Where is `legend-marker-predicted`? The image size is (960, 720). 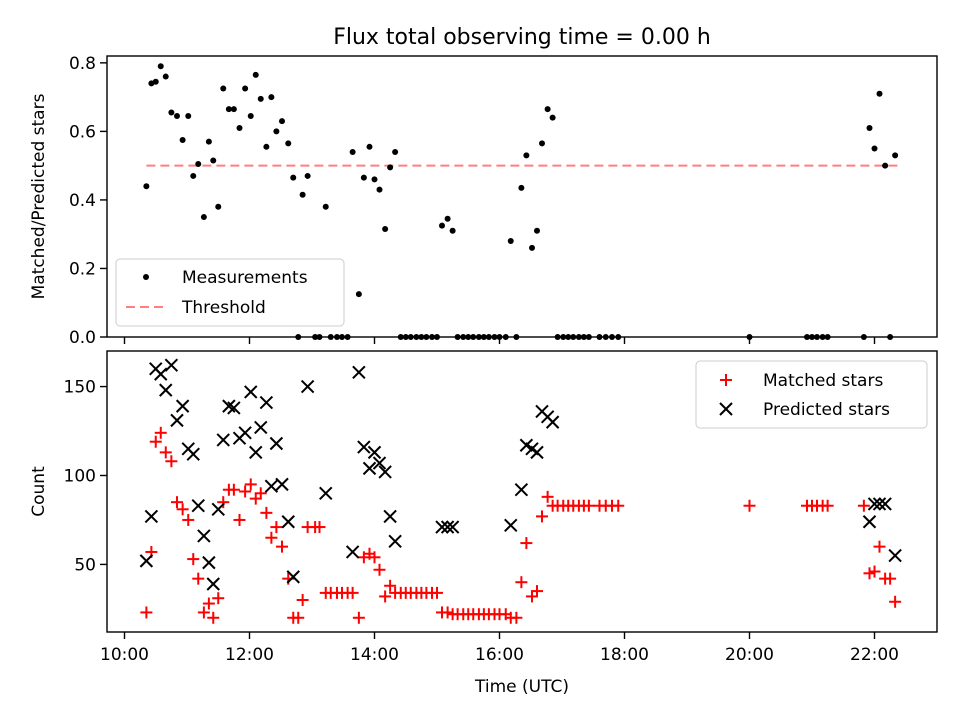 legend-marker-predicted is located at coordinates (726, 409).